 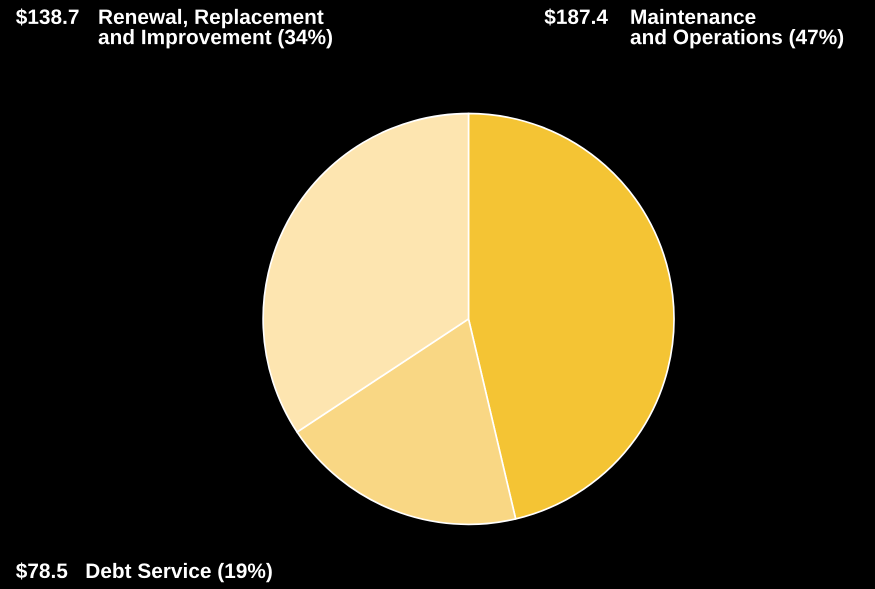 What do you see at coordinates (144, 572) in the screenshot?
I see `slice-label: $78.5 Debt Service (19%)` at bounding box center [144, 572].